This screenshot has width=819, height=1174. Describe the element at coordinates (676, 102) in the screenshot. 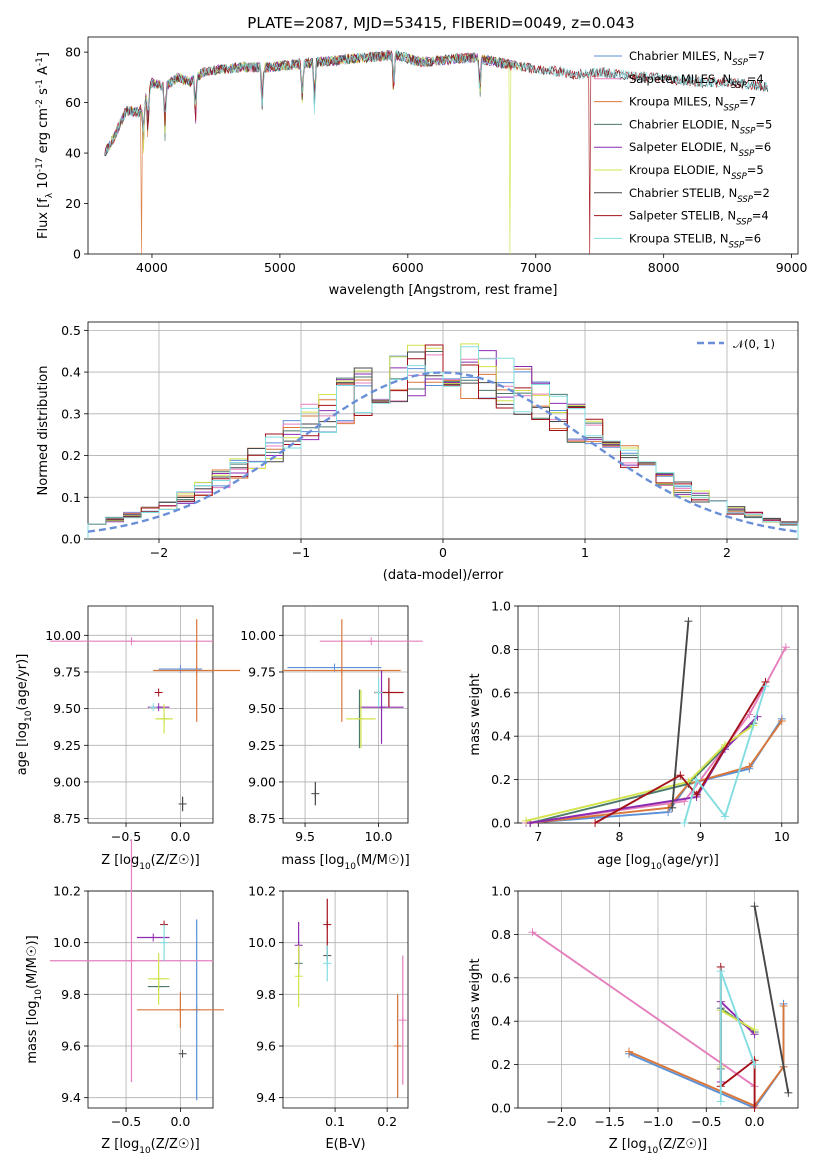

I see `legend-label: Kroupa MILES, N` at that location.